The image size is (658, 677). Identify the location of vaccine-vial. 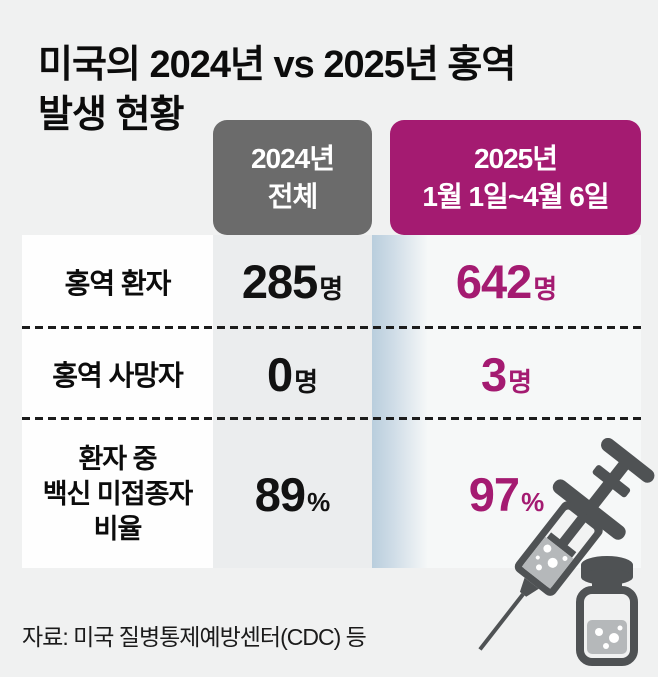
(607, 611).